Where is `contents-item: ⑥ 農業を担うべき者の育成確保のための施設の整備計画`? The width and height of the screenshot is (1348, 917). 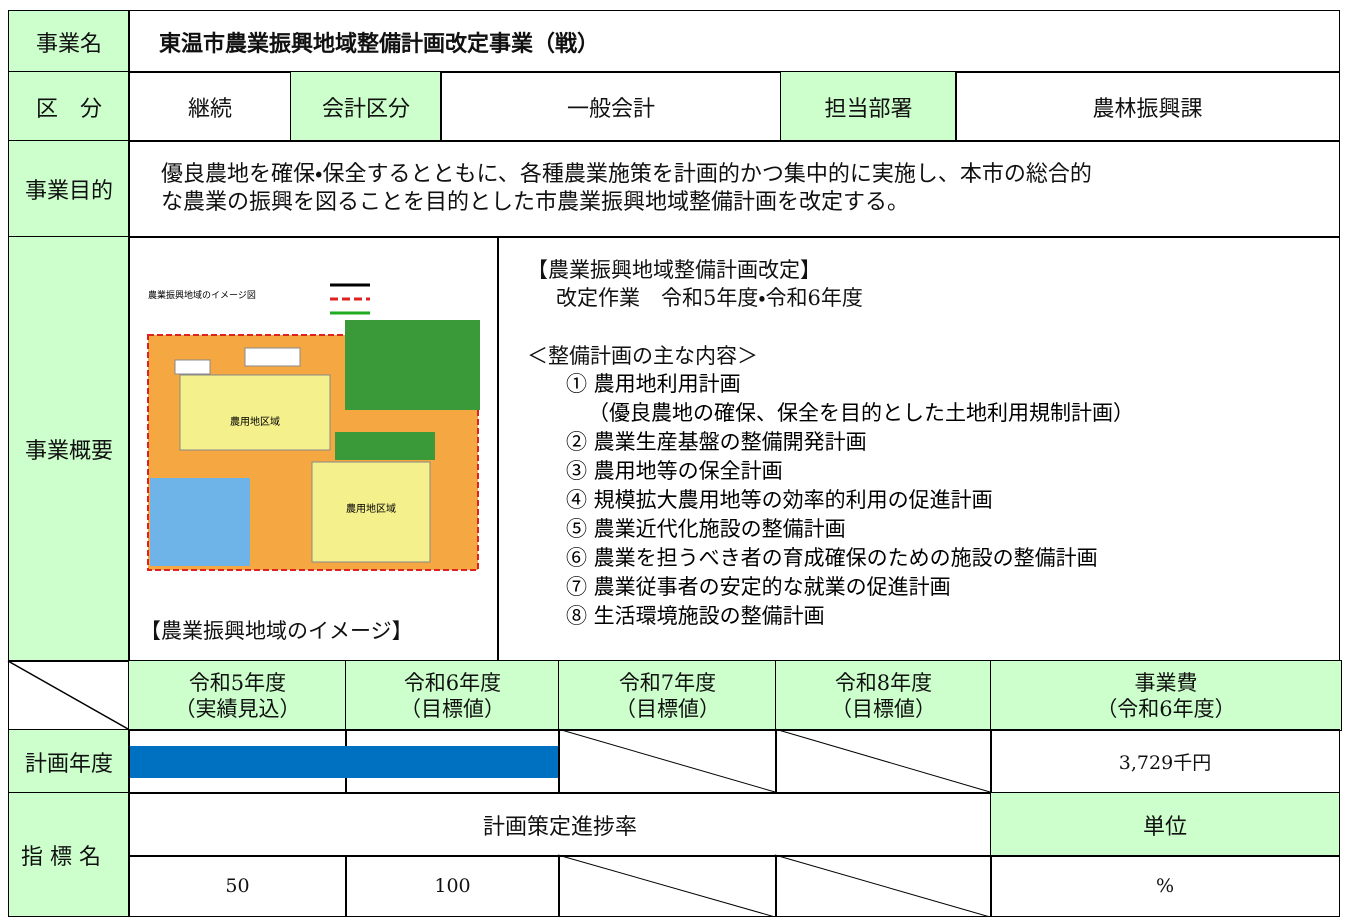
contents-item: ⑥ 農業を担うべき者の育成確保のための施設の整備計画 is located at coordinates (832, 558).